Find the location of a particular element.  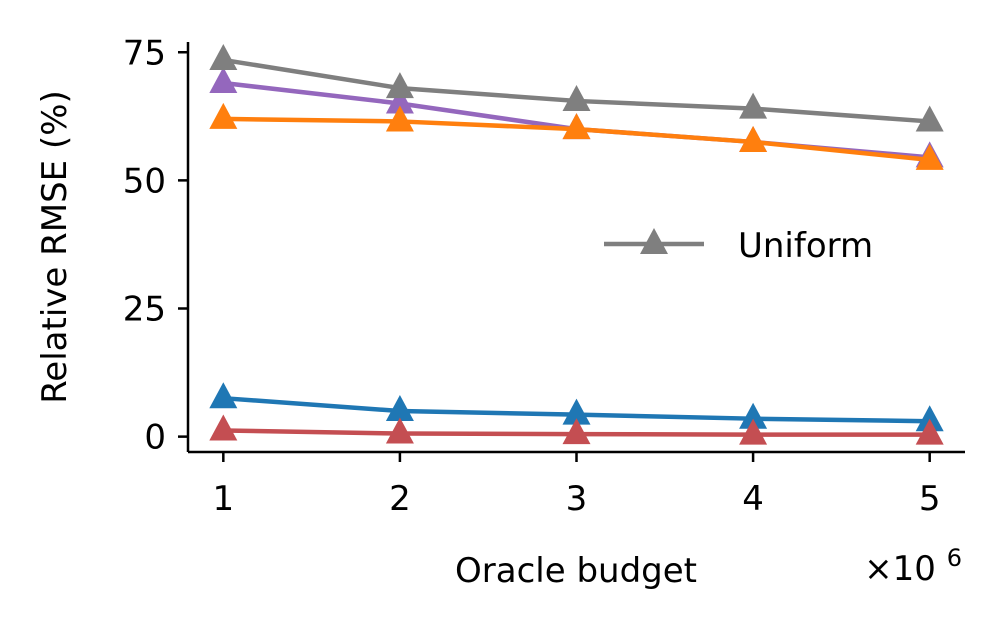

x-ticks: 1 2 3 4 5 is located at coordinates (576, 485).